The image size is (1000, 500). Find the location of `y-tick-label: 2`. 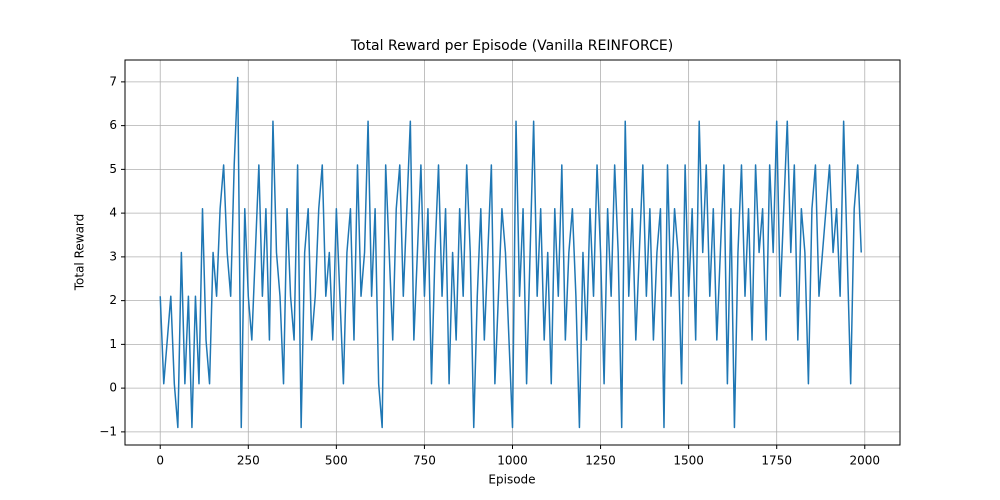

y-tick-label: 2 is located at coordinates (113, 300).